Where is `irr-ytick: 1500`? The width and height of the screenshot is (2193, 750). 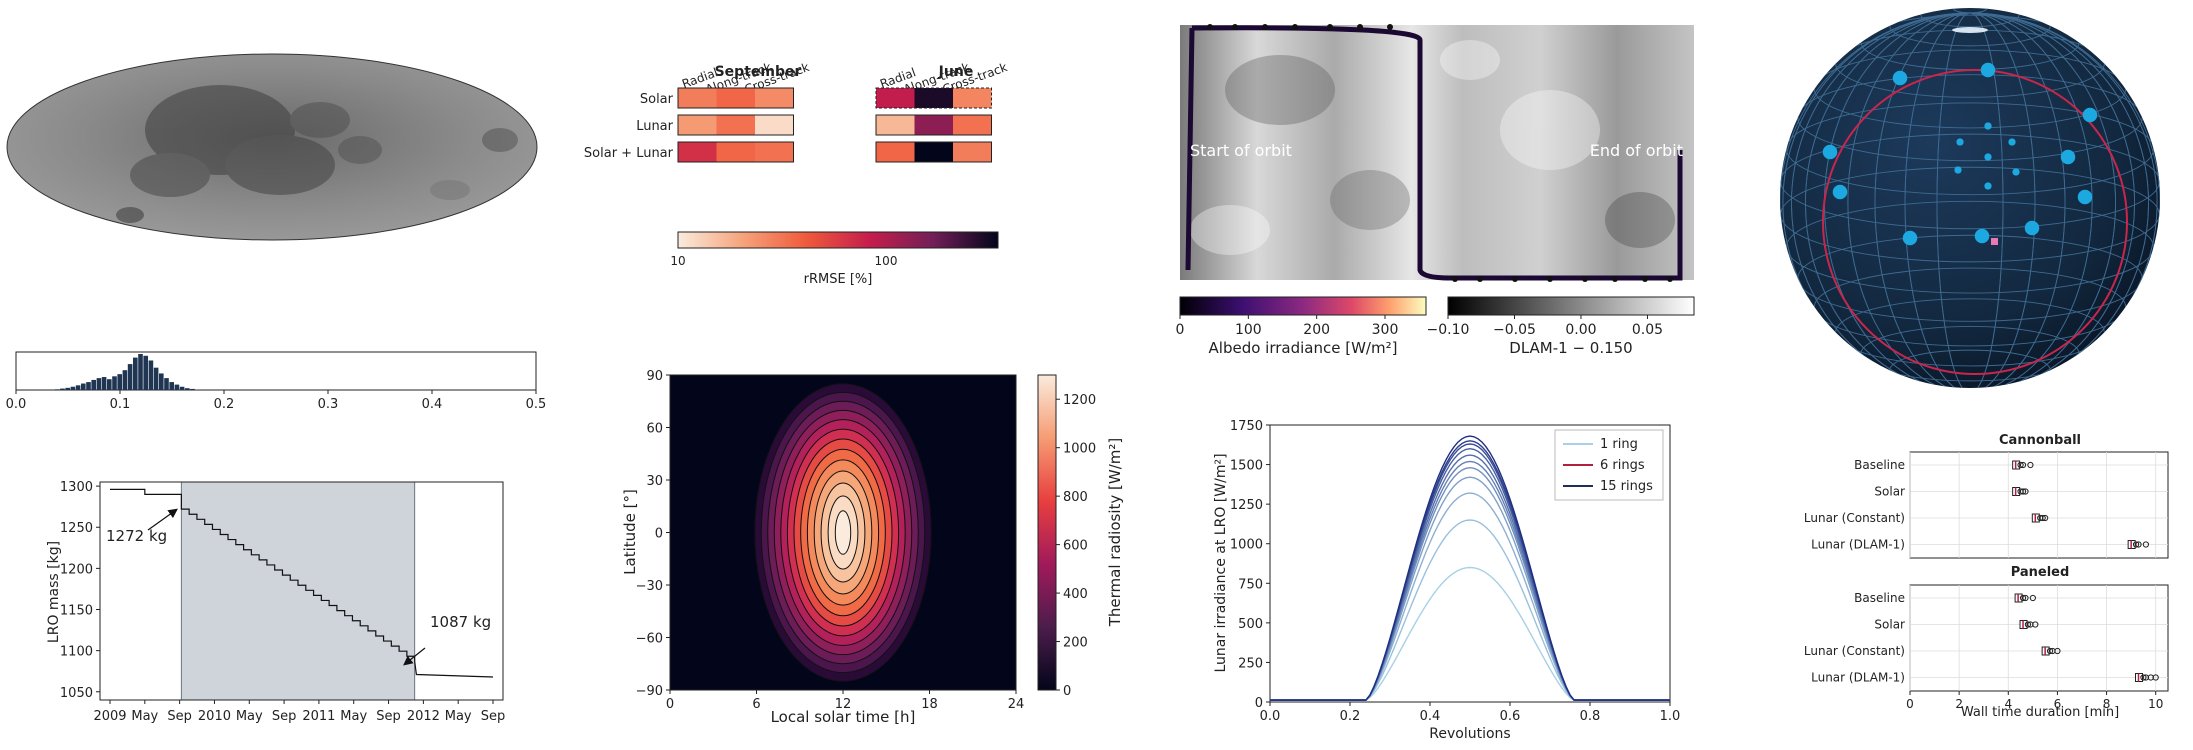 irr-ytick: 1500 is located at coordinates (1246, 466).